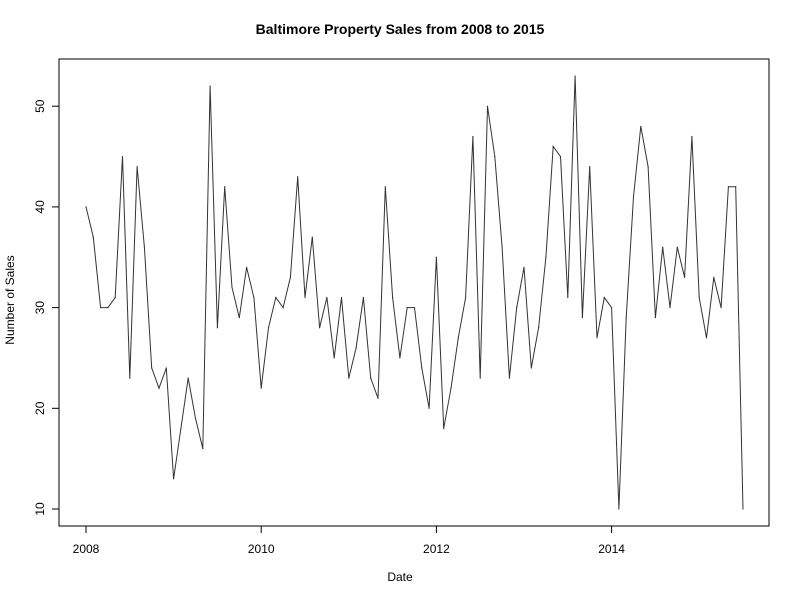 The width and height of the screenshot is (800, 600). Describe the element at coordinates (261, 549) in the screenshot. I see `x-tick-label: 2010` at that location.